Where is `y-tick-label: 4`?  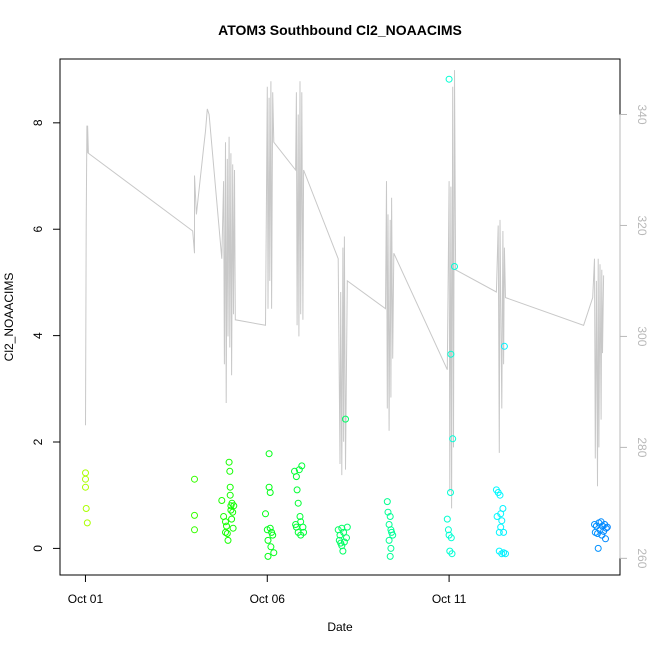
y-tick-label: 4 is located at coordinates (38, 335).